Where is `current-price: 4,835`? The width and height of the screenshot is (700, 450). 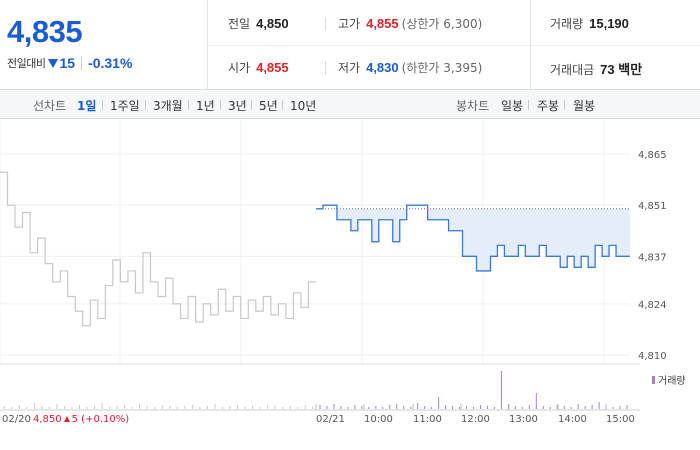 current-price: 4,835 is located at coordinates (45, 31).